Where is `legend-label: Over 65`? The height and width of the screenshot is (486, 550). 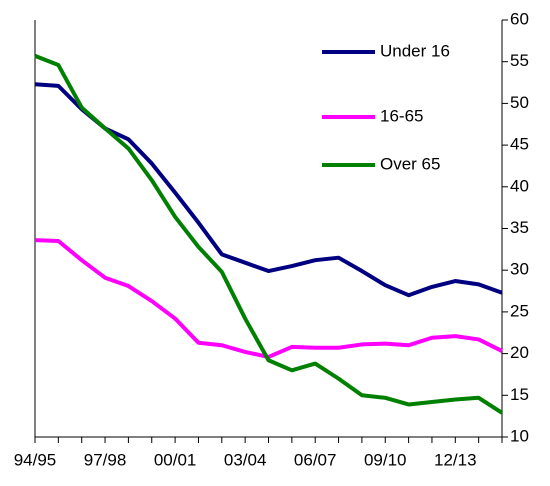
legend-label: Over 65 is located at coordinates (410, 163).